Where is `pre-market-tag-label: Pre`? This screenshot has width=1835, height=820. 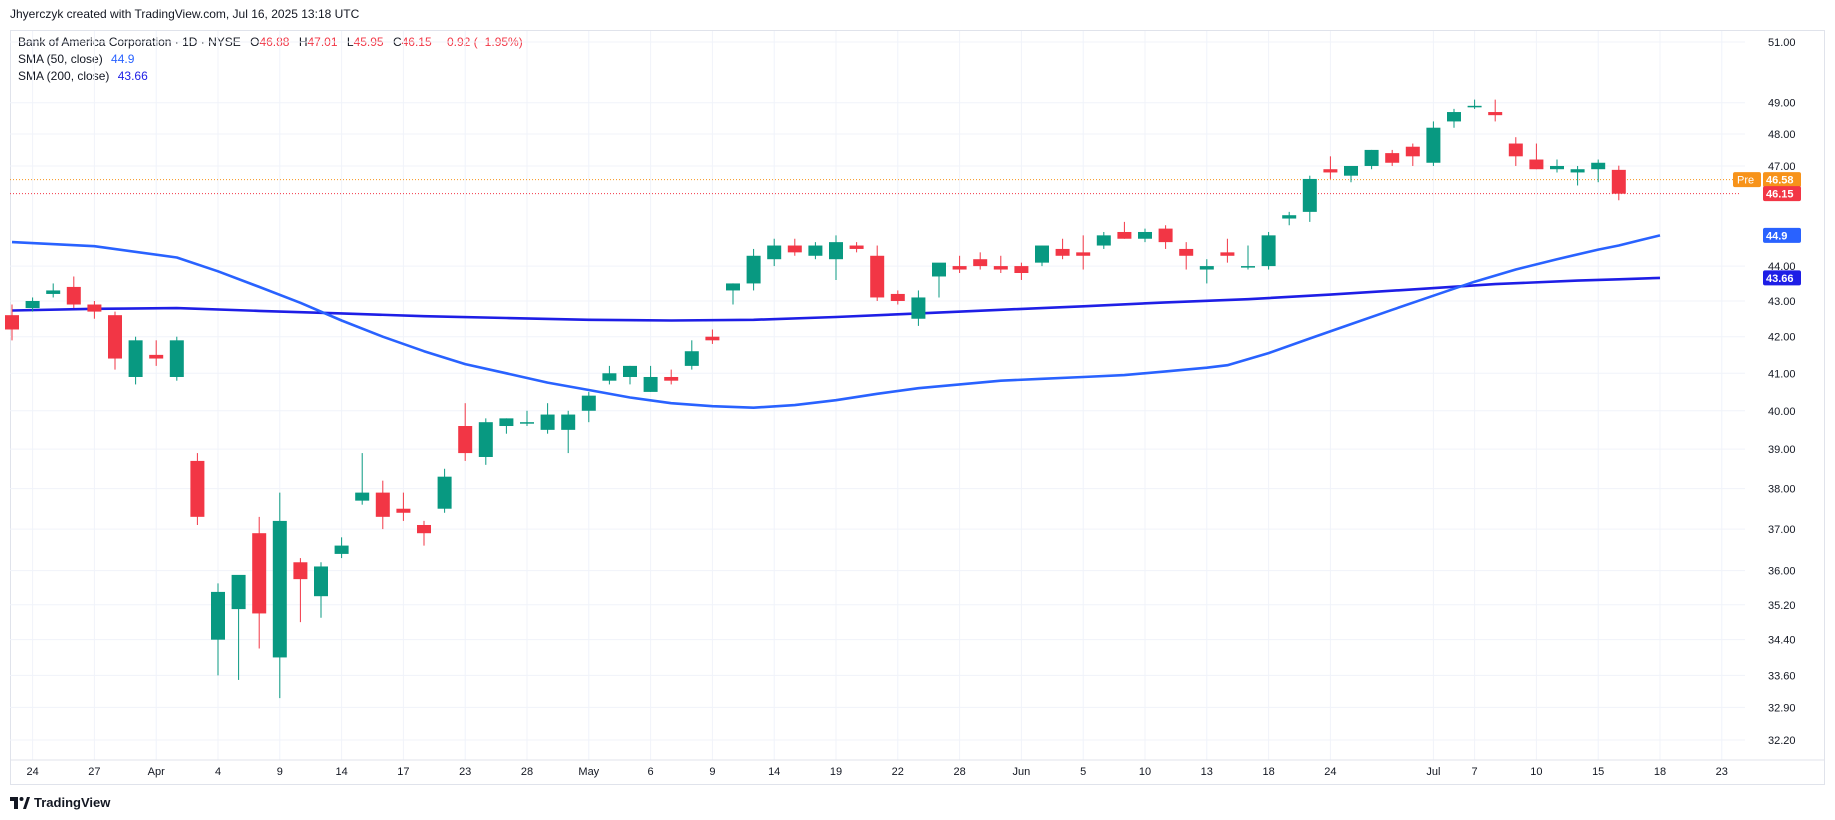 pre-market-tag-label: Pre is located at coordinates (1745, 181).